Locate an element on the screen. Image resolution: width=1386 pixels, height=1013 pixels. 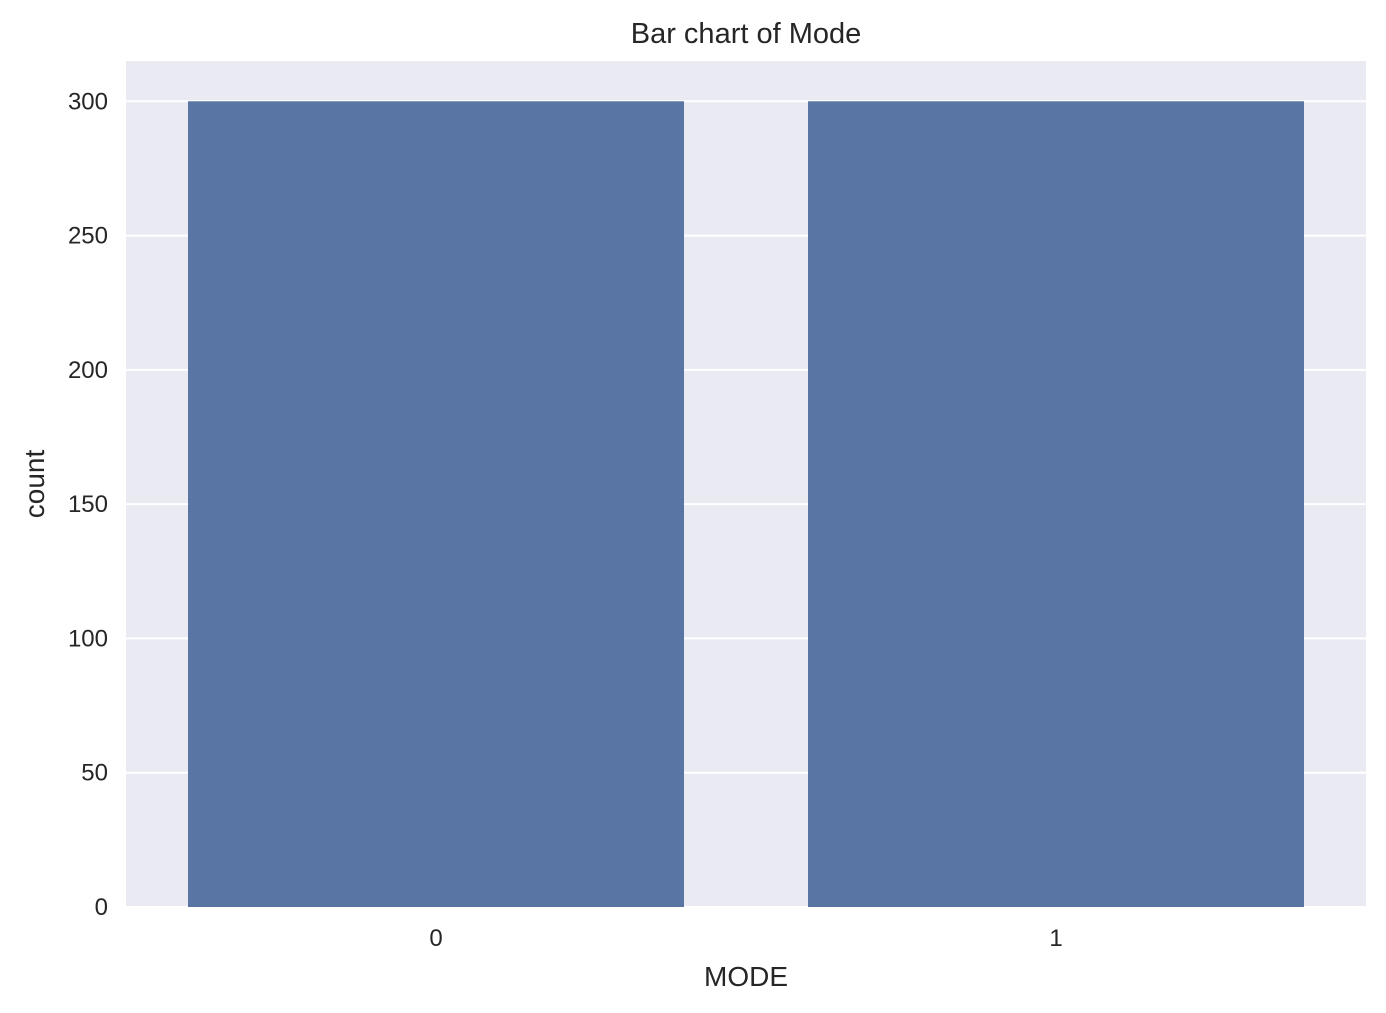
x-tick-label: 0 is located at coordinates (435, 938).